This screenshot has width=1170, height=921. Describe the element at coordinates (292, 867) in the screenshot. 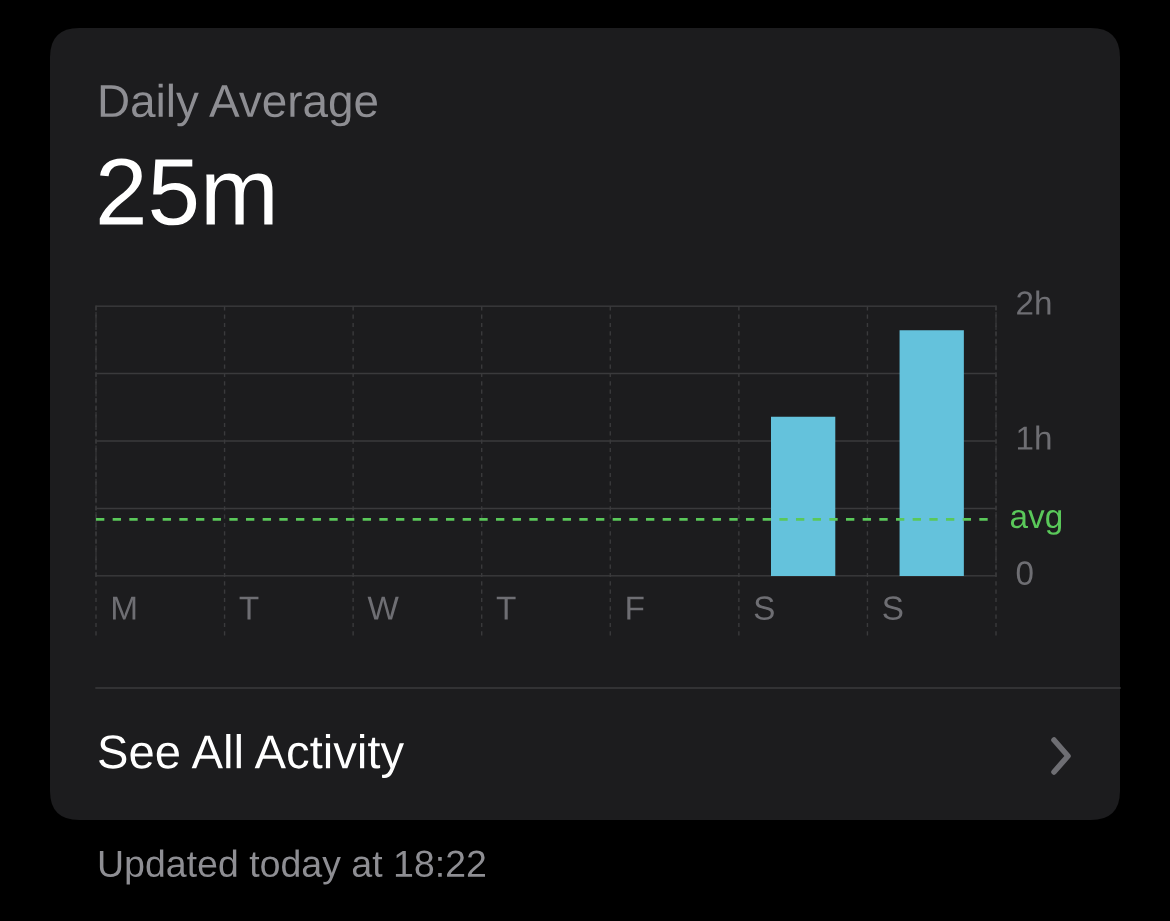

I see `text: Updated today at 18:22` at that location.